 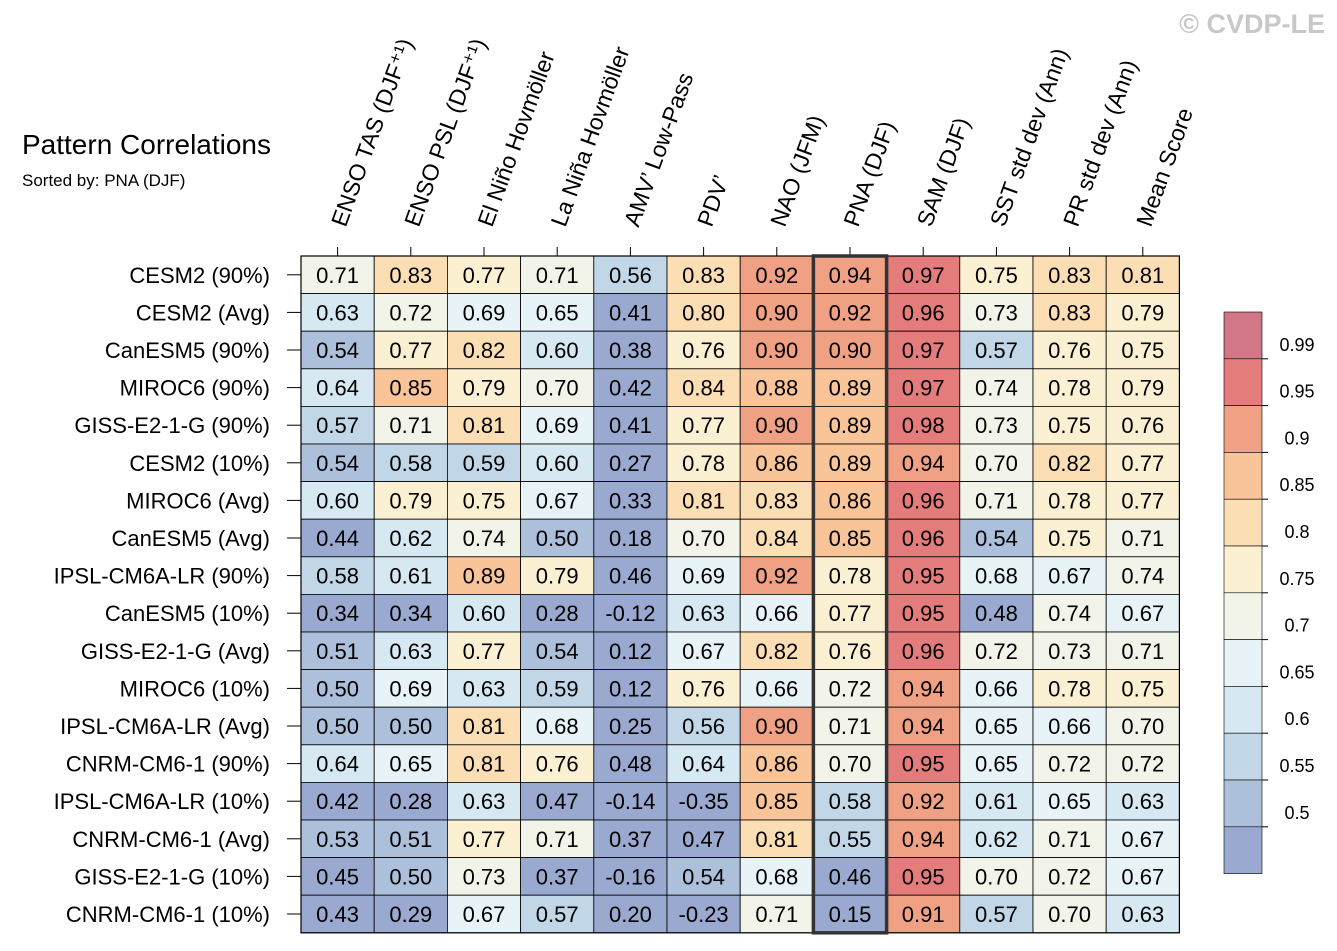 What do you see at coordinates (850, 876) in the screenshot?
I see `cell-value-label: 0.46` at bounding box center [850, 876].